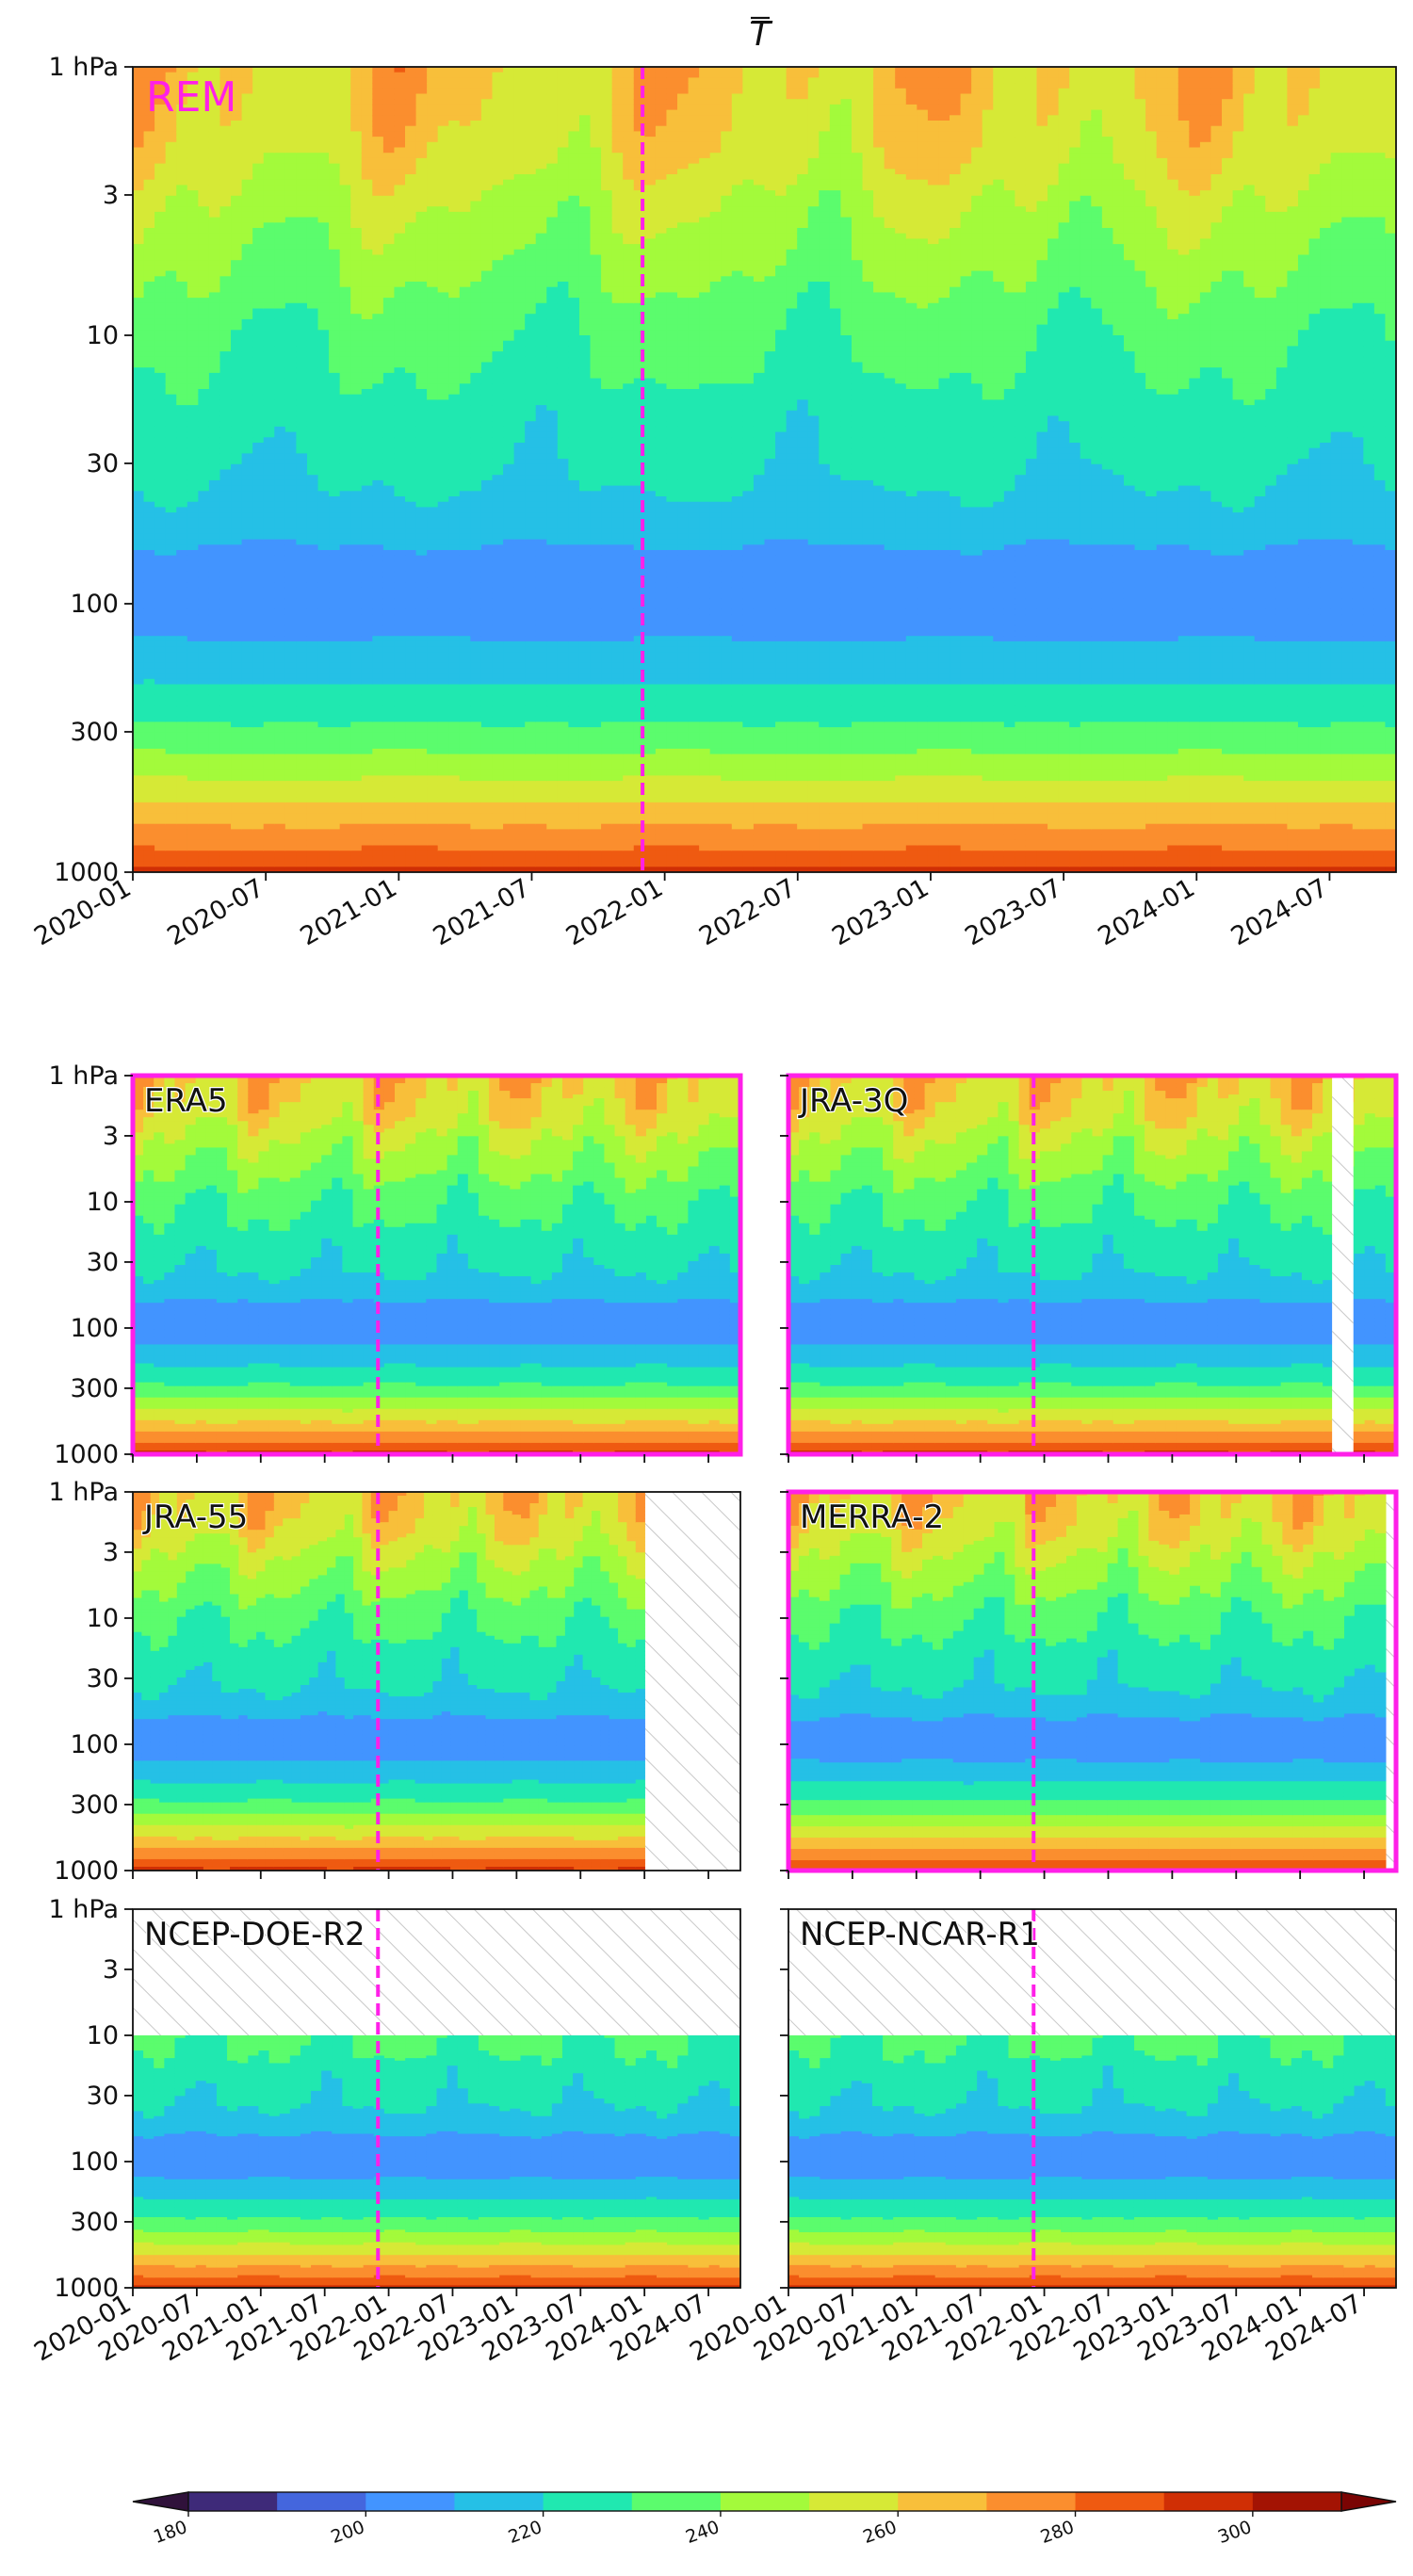  Describe the element at coordinates (853, 1101) in the screenshot. I see `panel-label: JRA-3Q` at that location.